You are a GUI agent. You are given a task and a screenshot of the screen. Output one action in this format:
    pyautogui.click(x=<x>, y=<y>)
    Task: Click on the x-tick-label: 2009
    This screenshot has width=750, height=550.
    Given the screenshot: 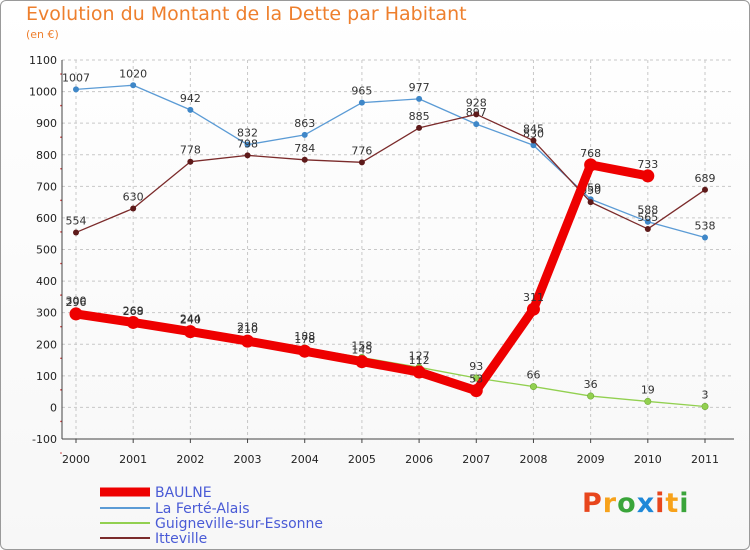 What is the action you would take?
    pyautogui.click(x=591, y=459)
    